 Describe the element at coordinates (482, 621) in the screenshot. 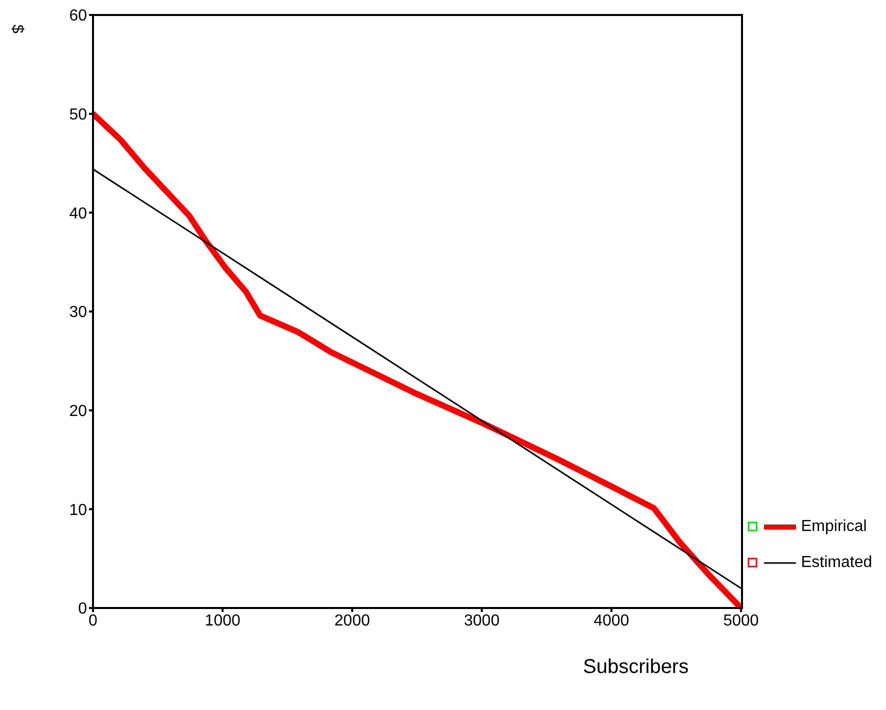

I see `x-tick-label: 3000` at that location.